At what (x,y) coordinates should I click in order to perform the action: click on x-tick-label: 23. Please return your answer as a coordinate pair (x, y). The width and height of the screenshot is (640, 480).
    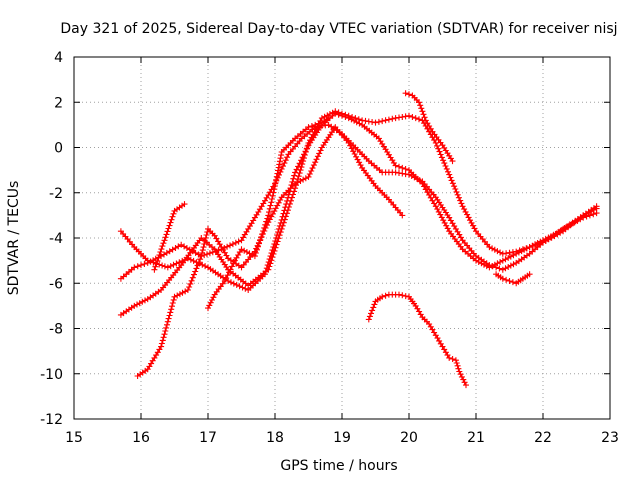
    Looking at the image, I should click on (610, 438).